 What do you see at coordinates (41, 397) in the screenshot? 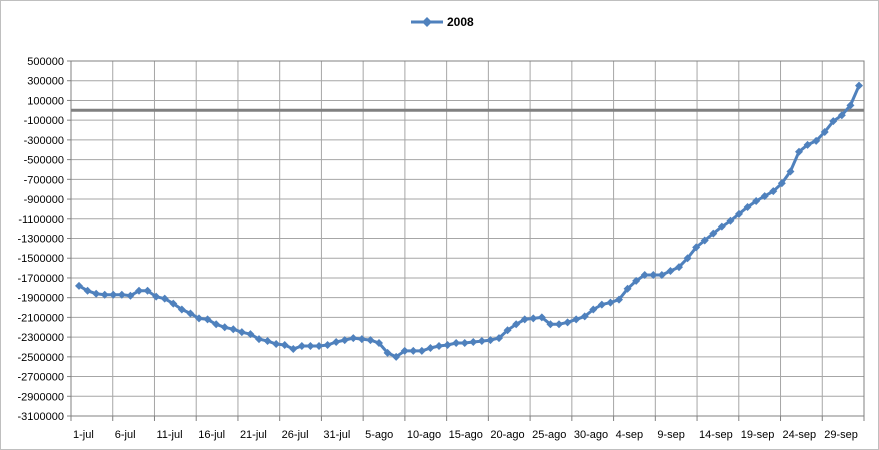
I see `y-tick-label: -2900000` at bounding box center [41, 397].